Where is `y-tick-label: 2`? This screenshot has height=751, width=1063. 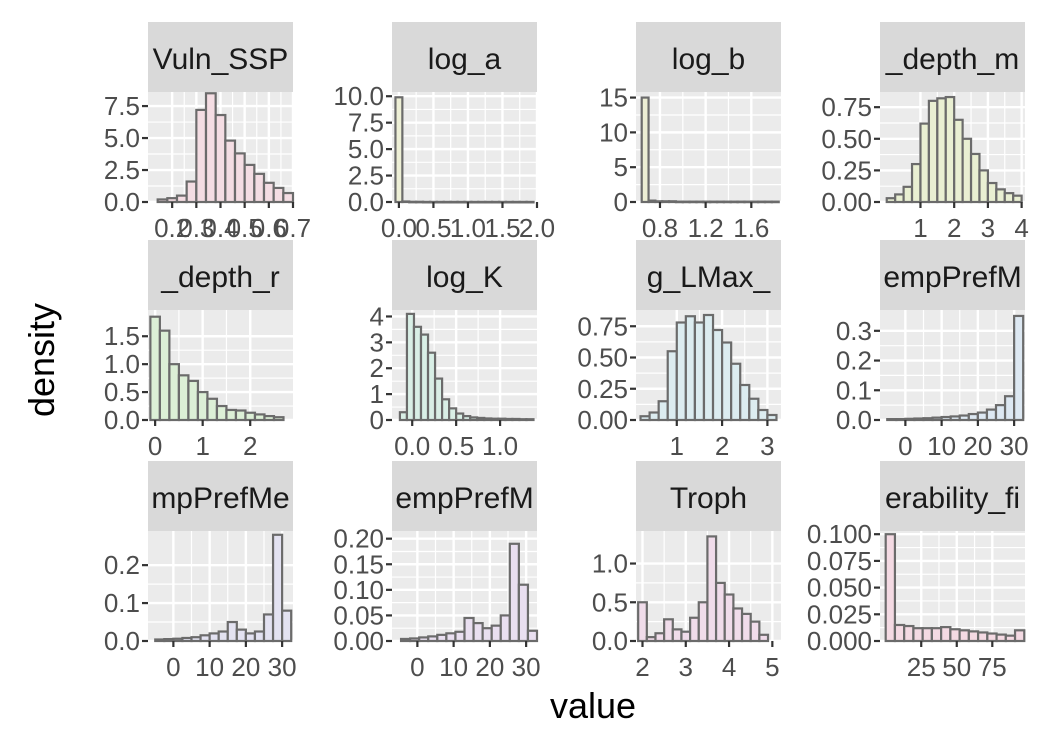
y-tick-label: 2 is located at coordinates (377, 368).